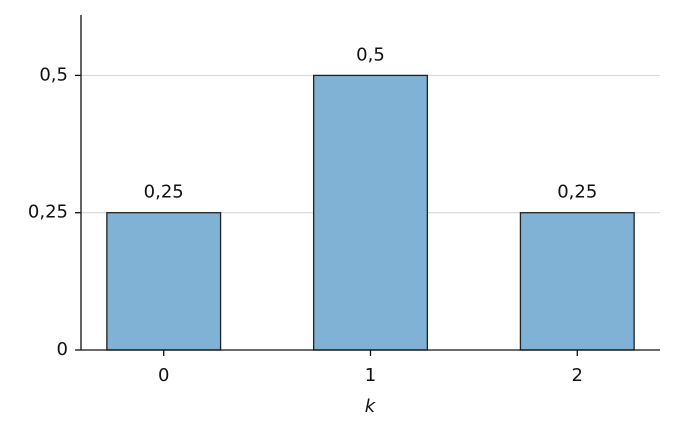 The image size is (674, 434). Describe the element at coordinates (48, 212) in the screenshot. I see `y-tick-label: 0,25` at that location.